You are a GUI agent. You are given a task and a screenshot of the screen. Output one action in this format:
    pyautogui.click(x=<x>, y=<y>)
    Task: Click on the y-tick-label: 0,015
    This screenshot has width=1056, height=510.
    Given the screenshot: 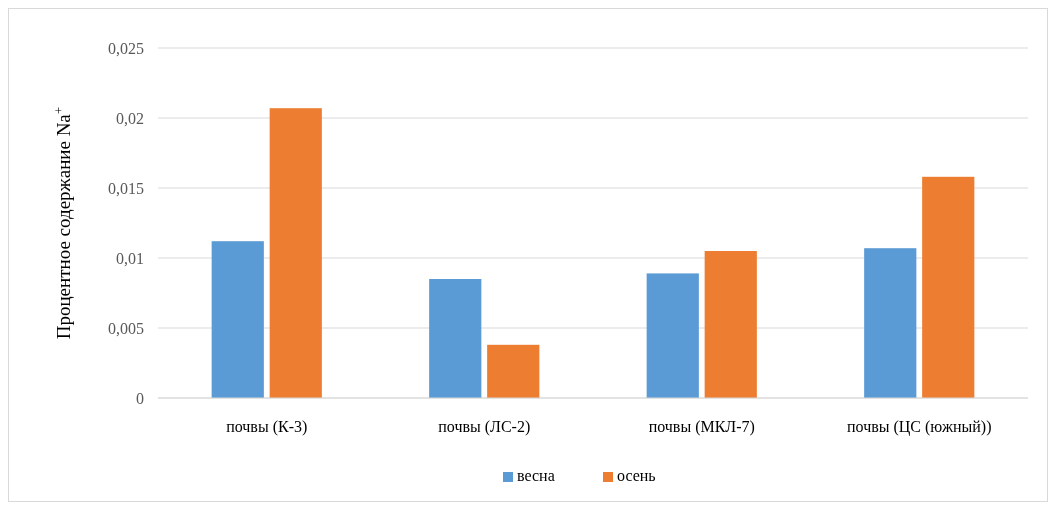 What is the action you would take?
    pyautogui.click(x=126, y=188)
    